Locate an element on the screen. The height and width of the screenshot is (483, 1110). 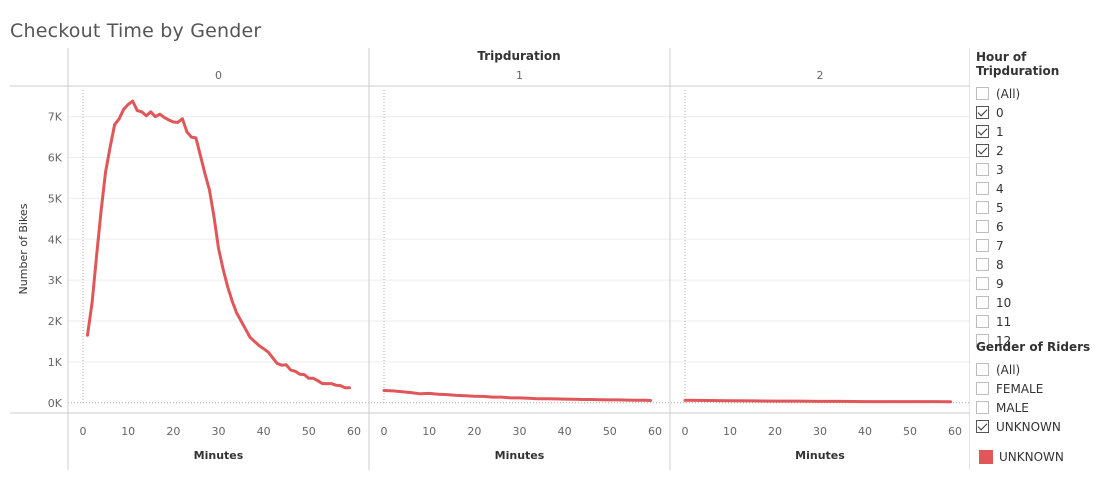
legend: UNKNOWN is located at coordinates (1021, 457).